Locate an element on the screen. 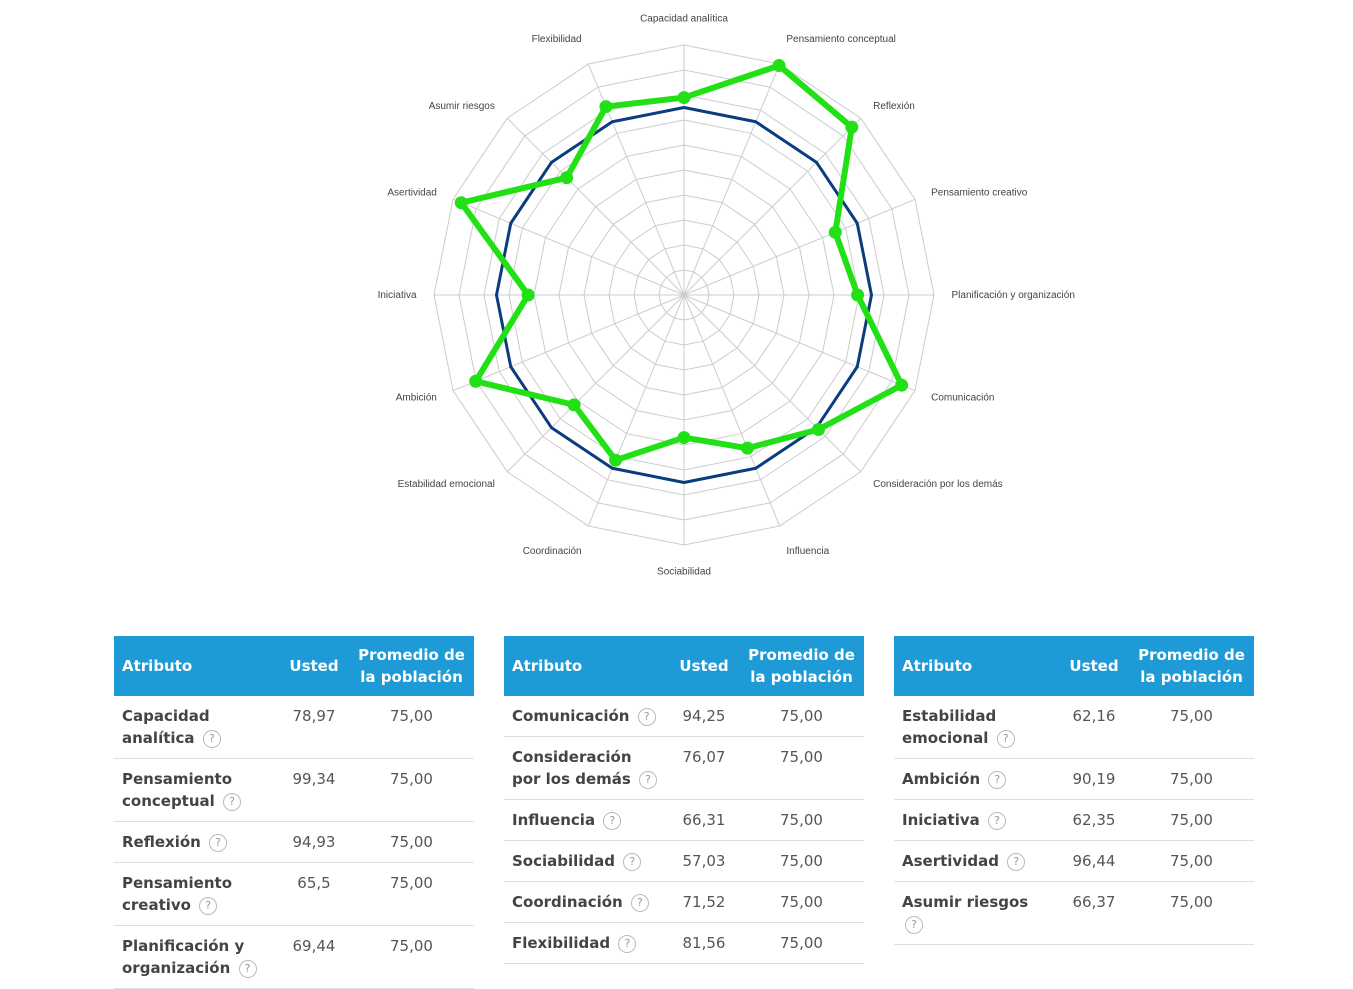  attribute-cell: Consideración por los demás ? is located at coordinates (586, 768).